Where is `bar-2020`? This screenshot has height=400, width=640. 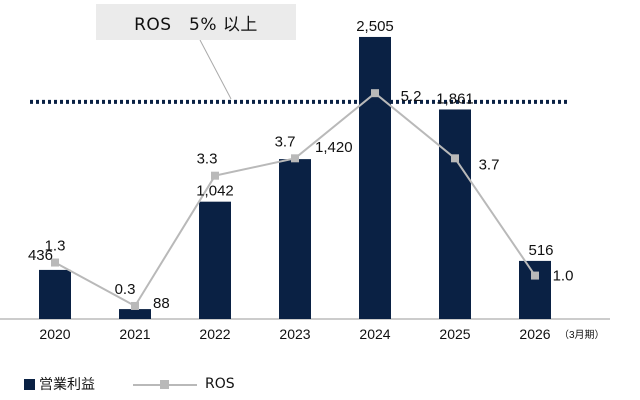
bar-2020 is located at coordinates (55, 294).